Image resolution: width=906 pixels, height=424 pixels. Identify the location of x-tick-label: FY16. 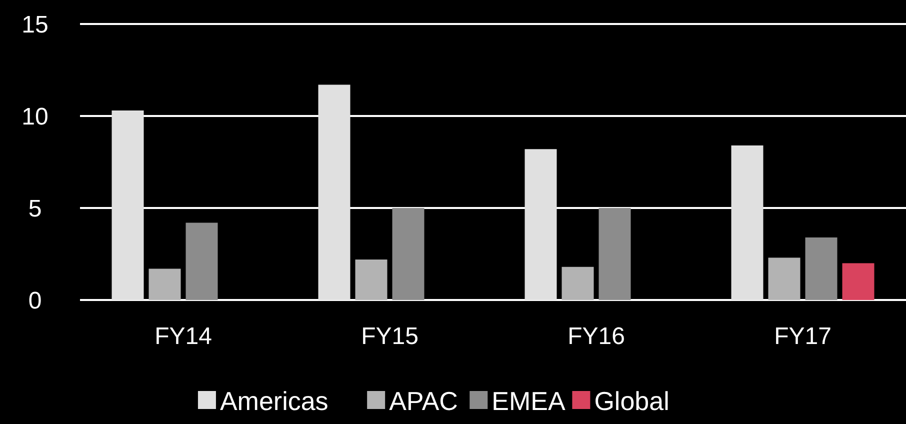
(596, 336).